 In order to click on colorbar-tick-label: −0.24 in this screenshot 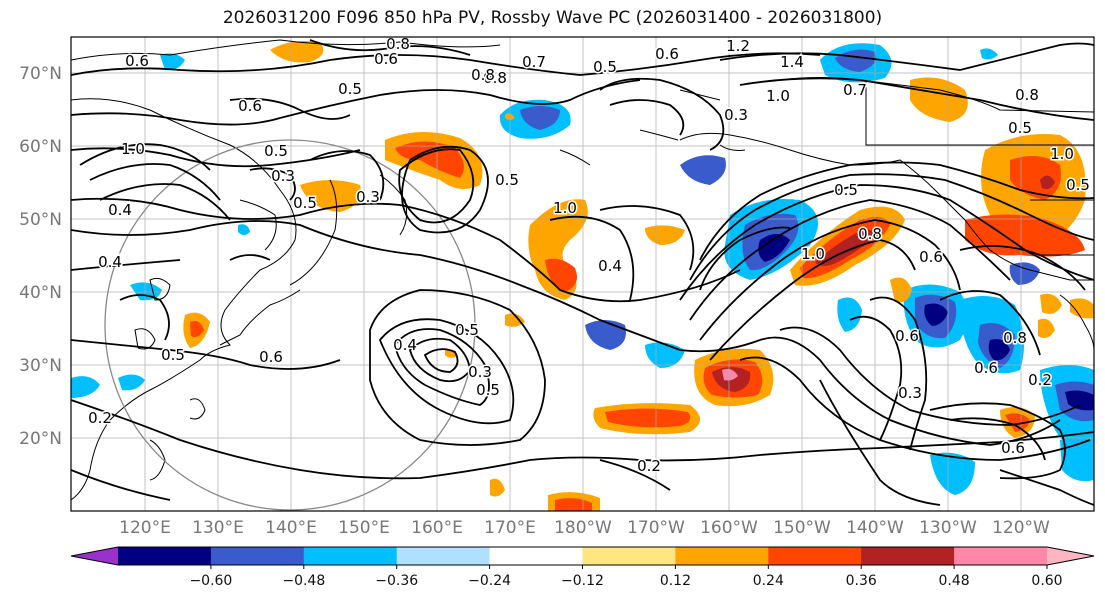, I will do `click(489, 581)`.